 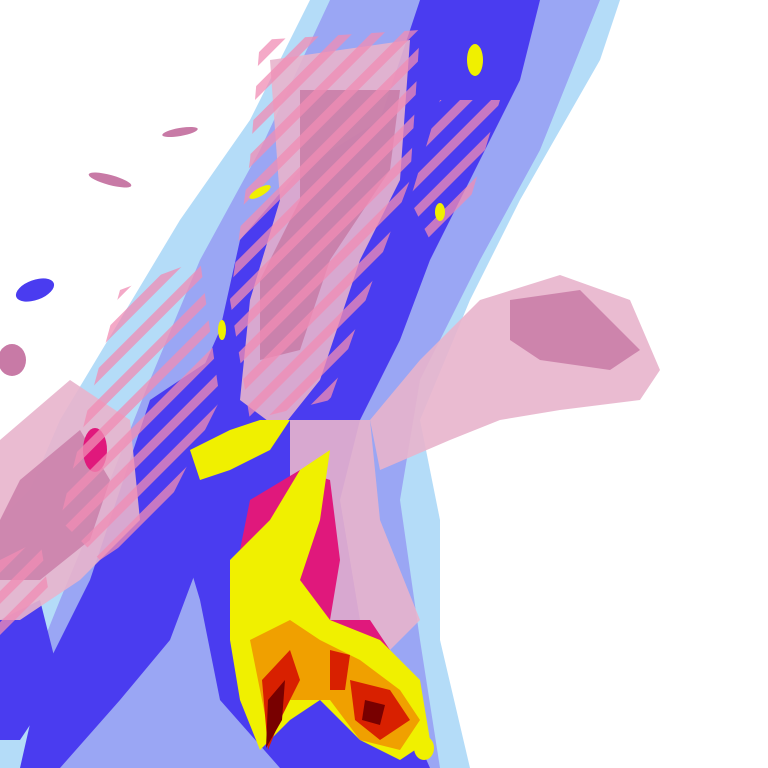 What do you see at coordinates (575, 330) in the screenshot?
I see `mixed-heavy-area` at bounding box center [575, 330].